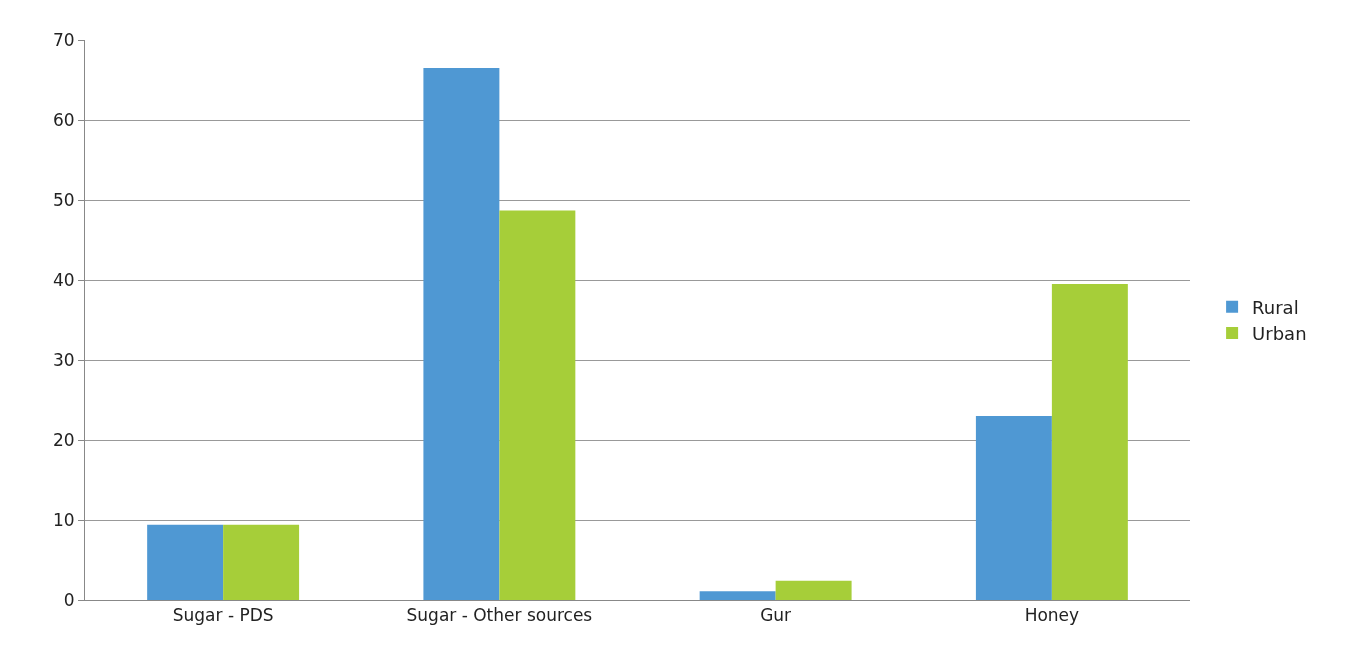 The height and width of the screenshot is (656, 1345). What do you see at coordinates (63, 279) in the screenshot?
I see `y-tick-label: 40` at bounding box center [63, 279].